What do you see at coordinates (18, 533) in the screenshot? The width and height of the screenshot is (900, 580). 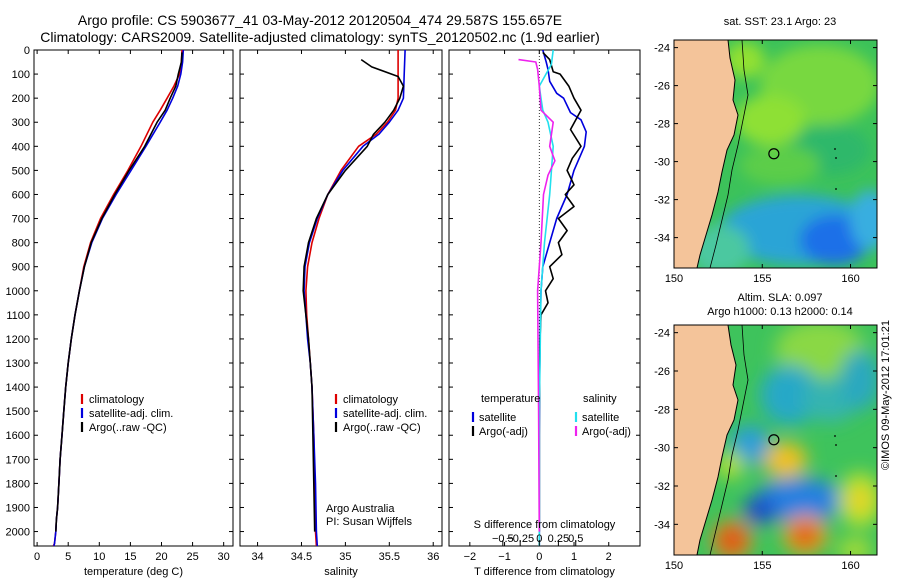 I see `y-tick-label: 2000` at bounding box center [18, 533].